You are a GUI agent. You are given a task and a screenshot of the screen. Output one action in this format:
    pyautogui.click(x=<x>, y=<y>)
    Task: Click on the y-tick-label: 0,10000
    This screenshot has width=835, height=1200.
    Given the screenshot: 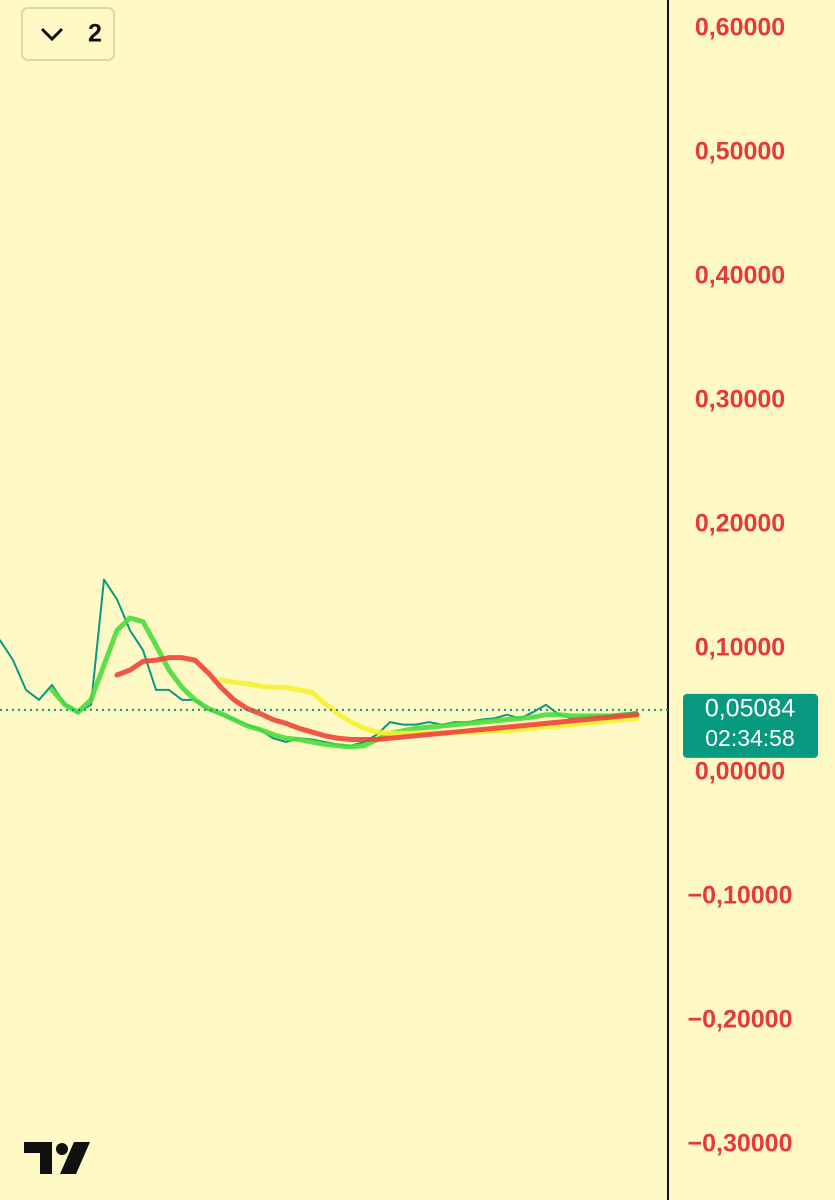 What is the action you would take?
    pyautogui.click(x=740, y=648)
    